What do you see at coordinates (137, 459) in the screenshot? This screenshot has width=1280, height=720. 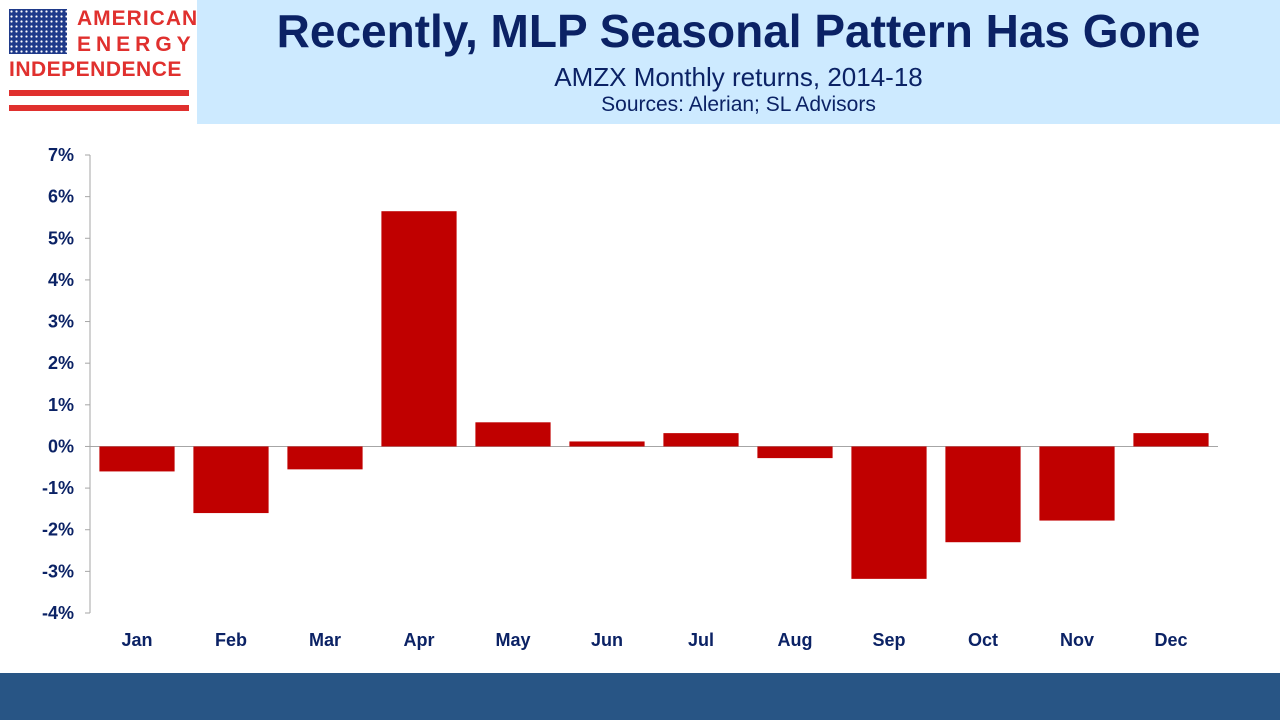 I see `bar-jan` at bounding box center [137, 459].